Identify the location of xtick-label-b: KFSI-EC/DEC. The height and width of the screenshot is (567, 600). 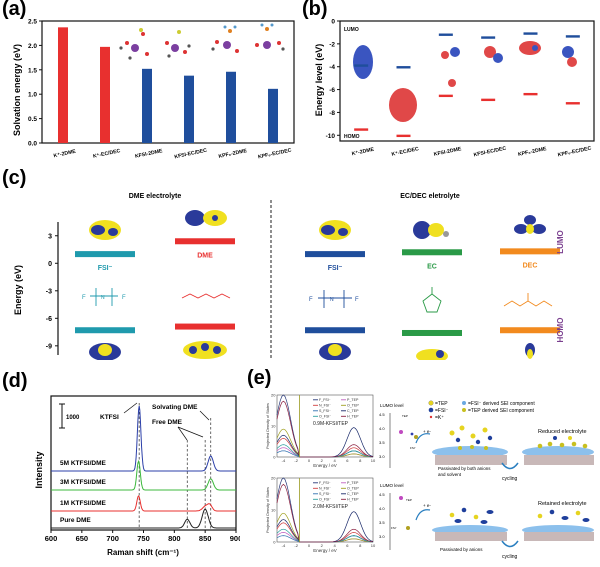
(490, 152).